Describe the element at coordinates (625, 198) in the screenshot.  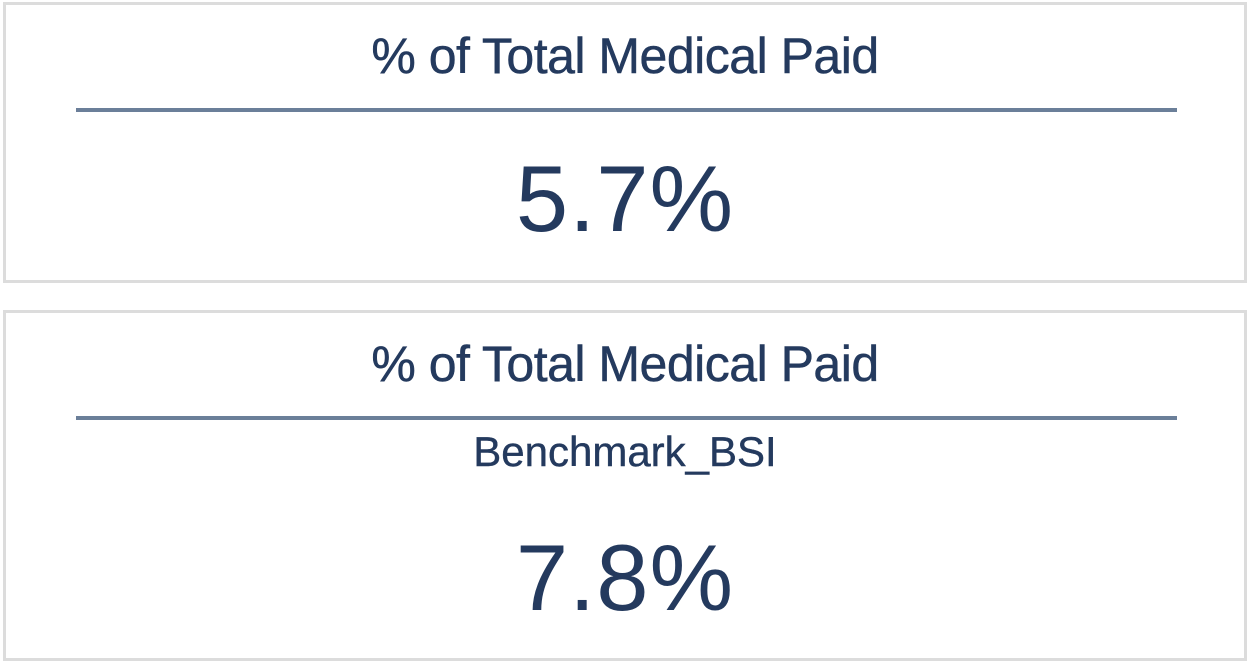
I see `metric-value: 5.7%` at that location.